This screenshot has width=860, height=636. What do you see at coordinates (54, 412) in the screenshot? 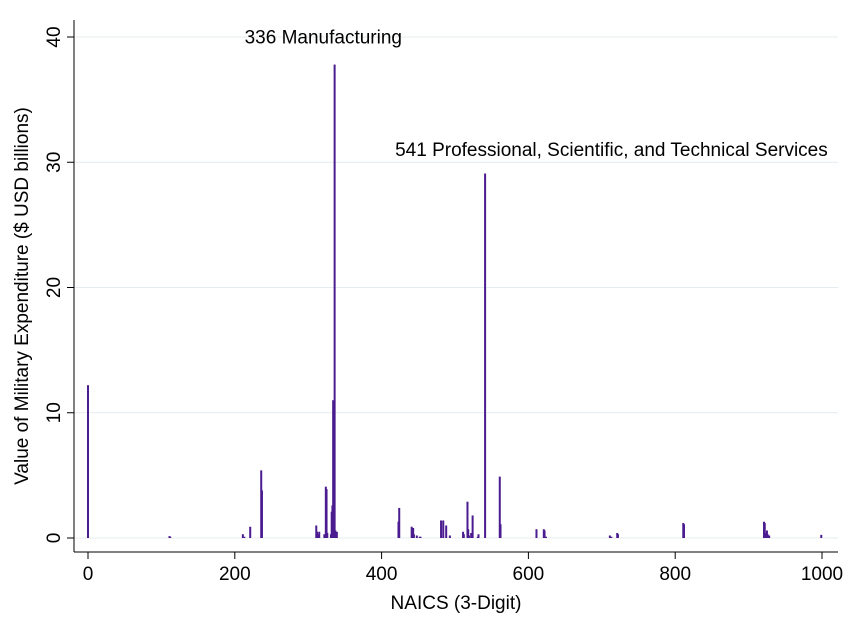
I see `y-tick-label-1: 10` at bounding box center [54, 412].